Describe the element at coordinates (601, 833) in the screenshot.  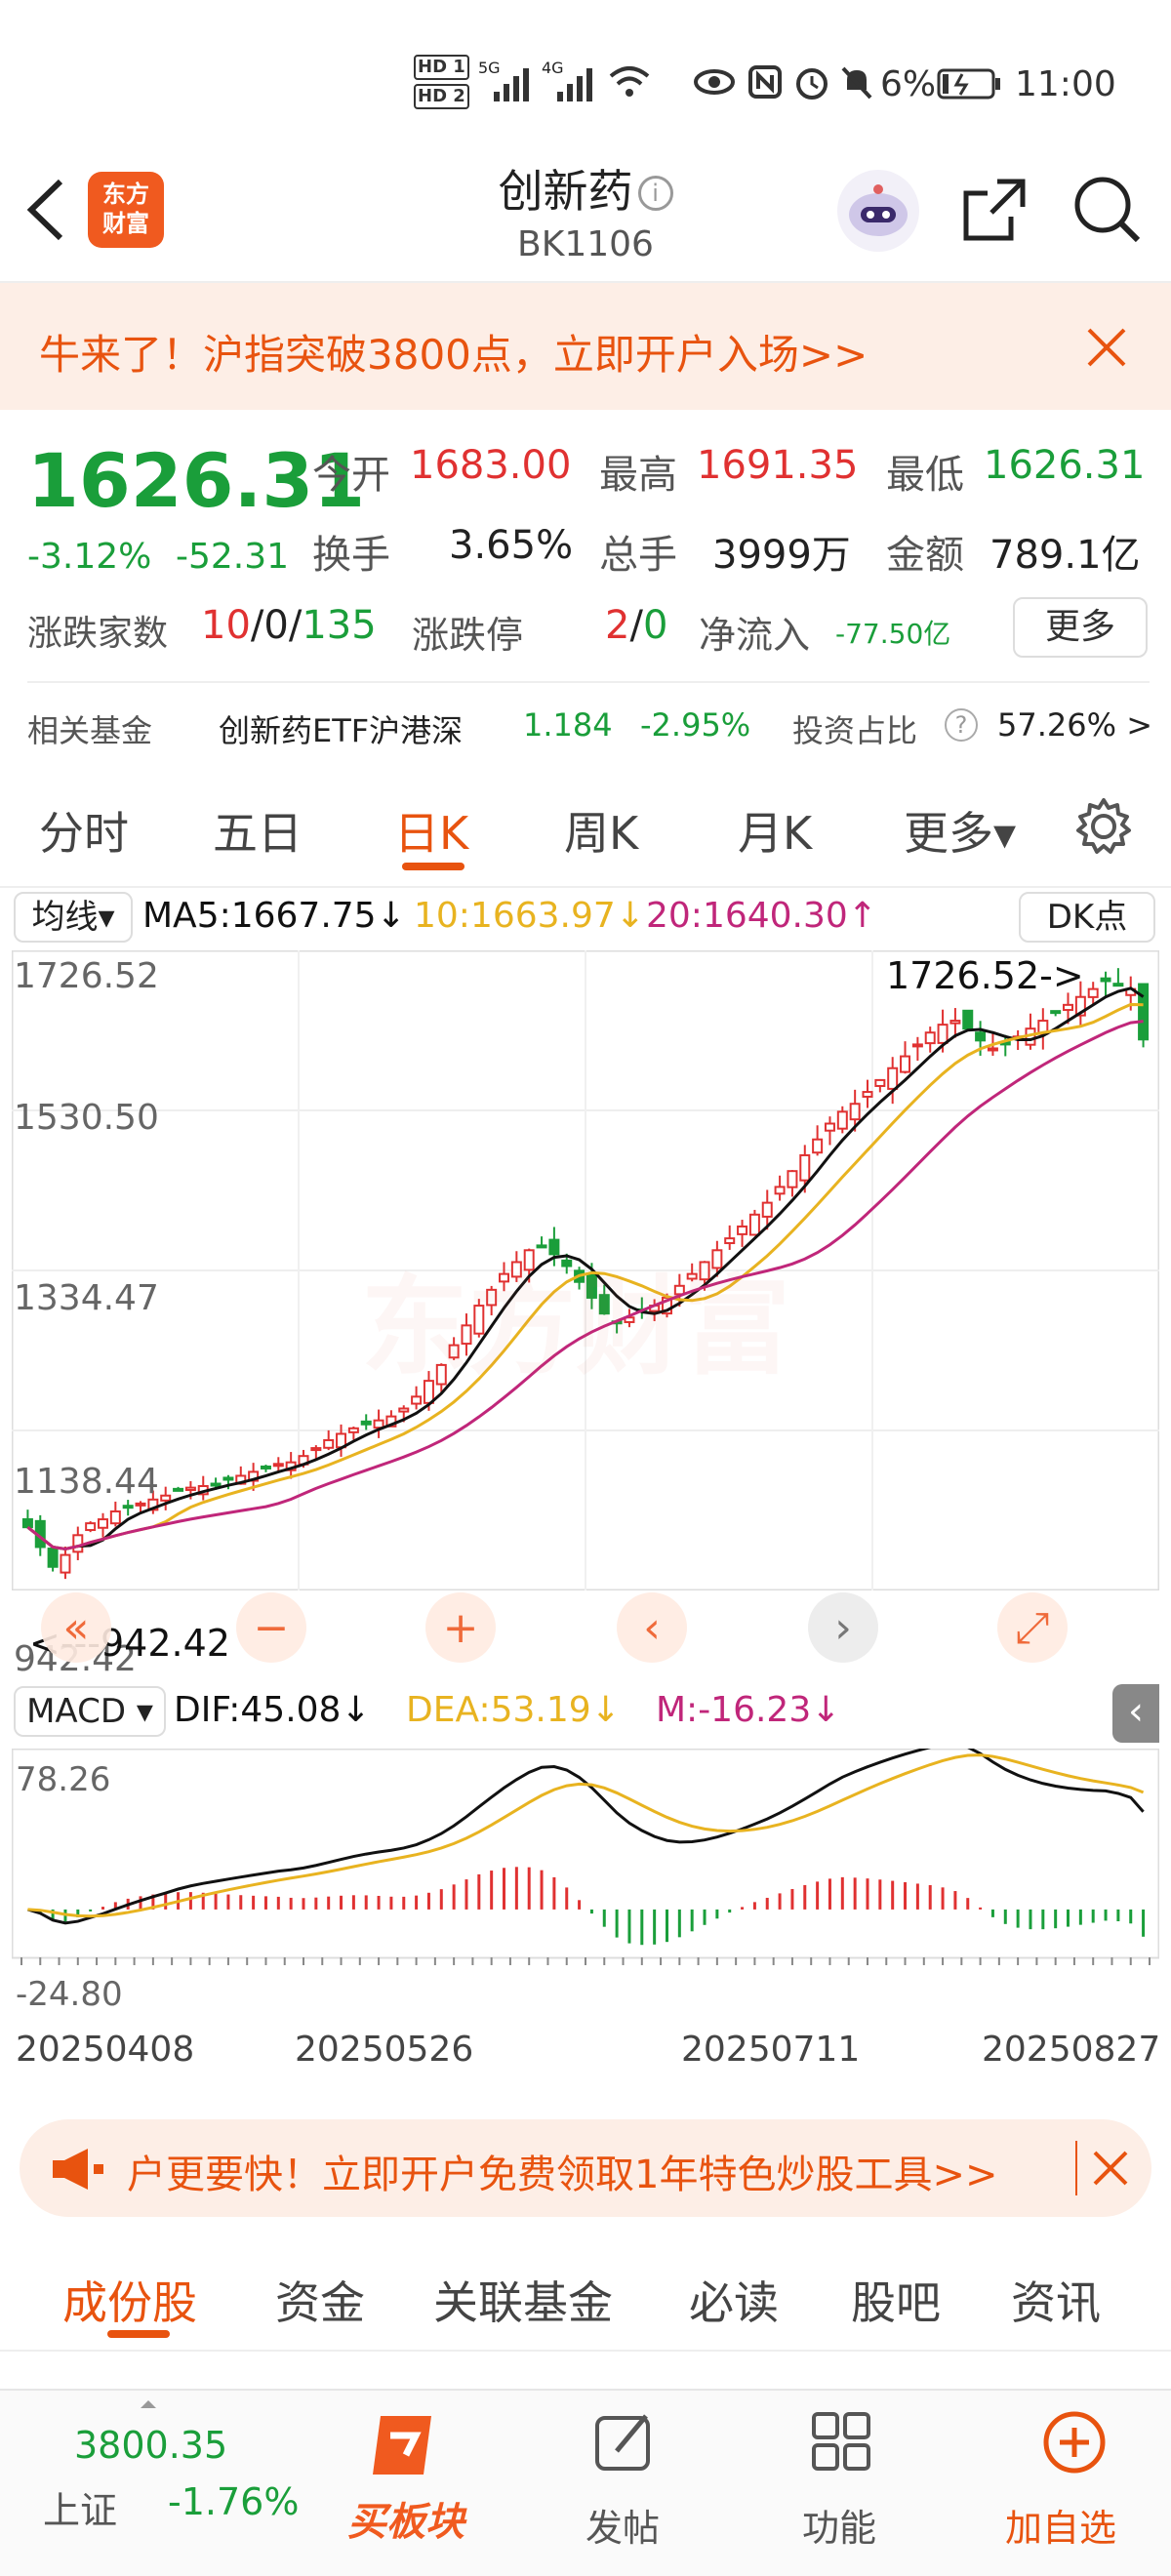
I see `tab-weekly-k: 周K` at that location.